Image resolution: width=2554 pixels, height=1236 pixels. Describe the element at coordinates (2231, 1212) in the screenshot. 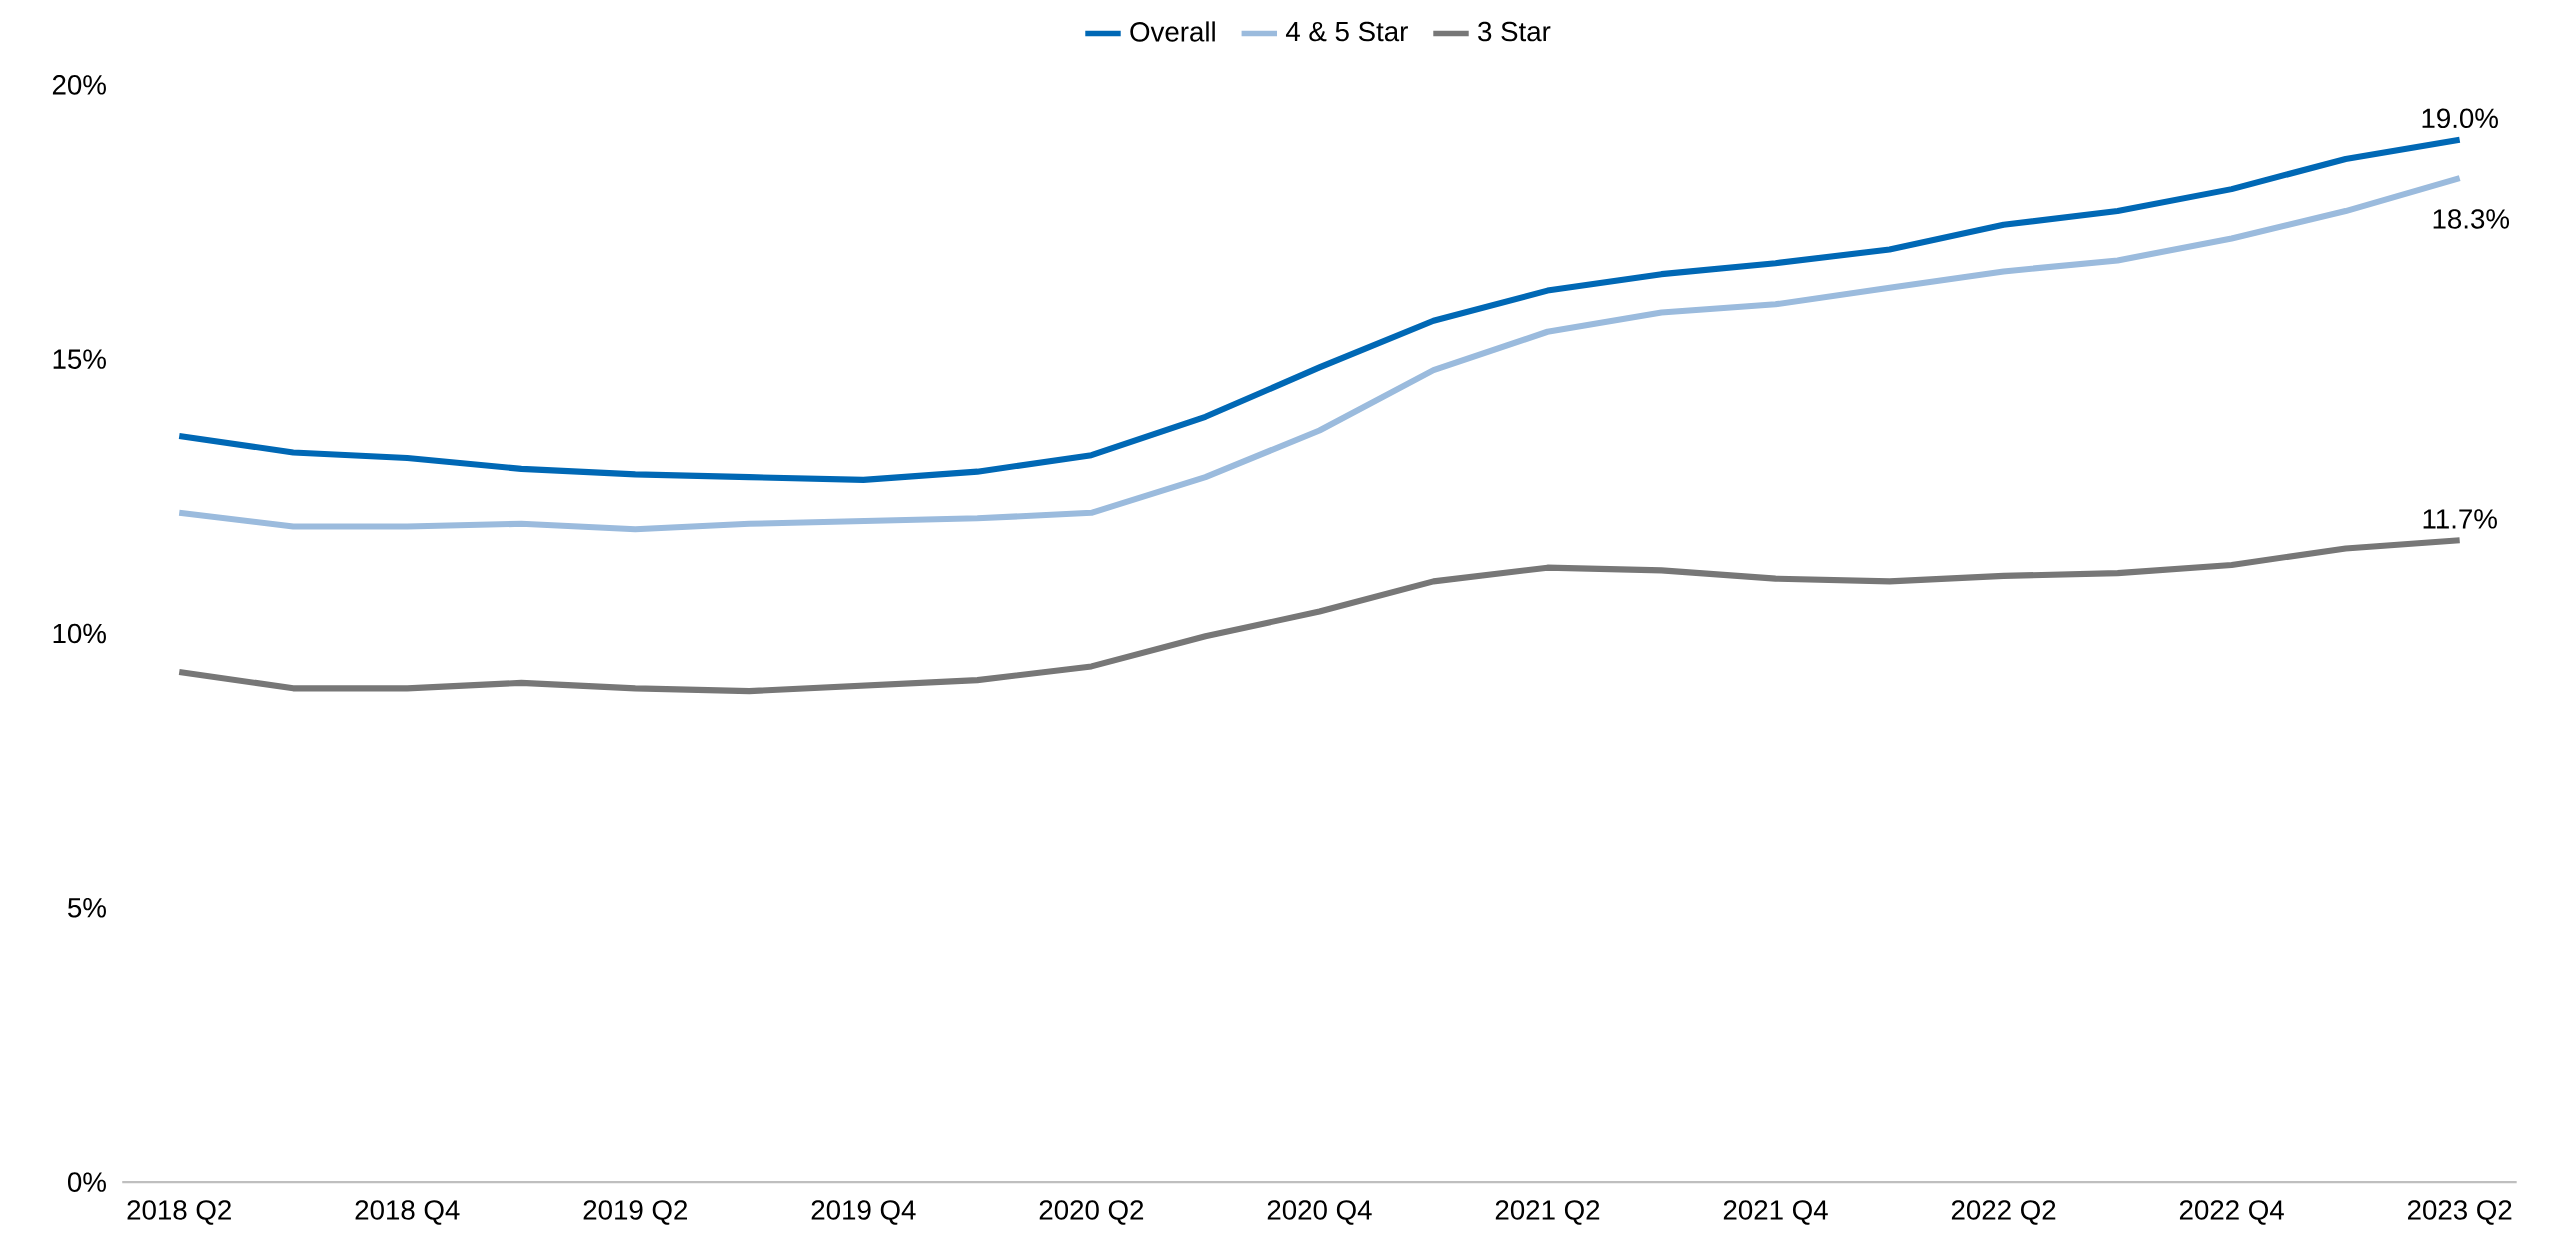

I see `x-tick-label: 2022 Q4` at that location.